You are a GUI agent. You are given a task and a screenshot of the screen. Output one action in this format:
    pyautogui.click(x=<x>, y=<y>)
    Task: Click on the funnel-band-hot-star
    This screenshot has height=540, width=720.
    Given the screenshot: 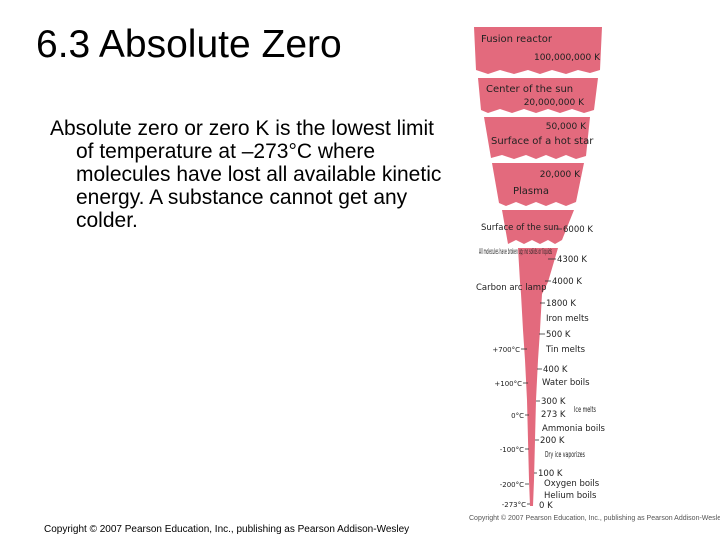 What is the action you would take?
    pyautogui.click(x=537, y=138)
    